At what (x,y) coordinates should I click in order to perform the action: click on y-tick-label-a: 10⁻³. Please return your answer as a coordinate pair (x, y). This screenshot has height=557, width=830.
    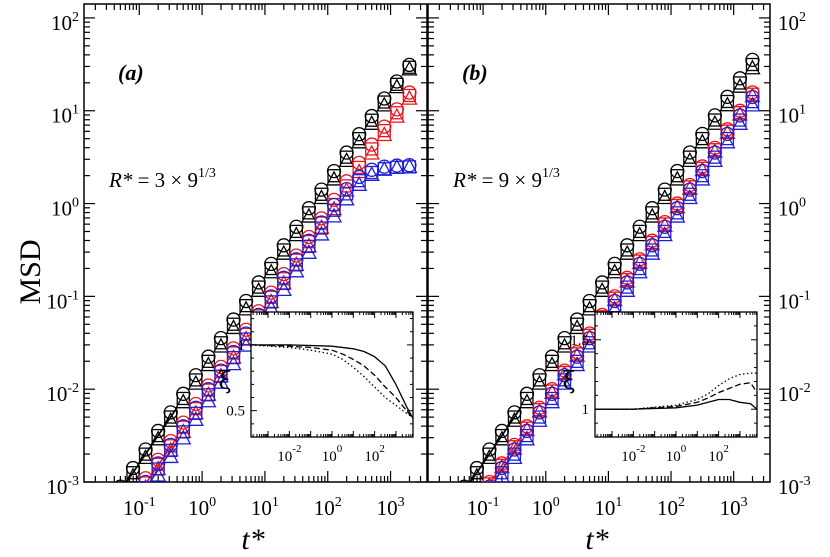
    Looking at the image, I should click on (62, 486).